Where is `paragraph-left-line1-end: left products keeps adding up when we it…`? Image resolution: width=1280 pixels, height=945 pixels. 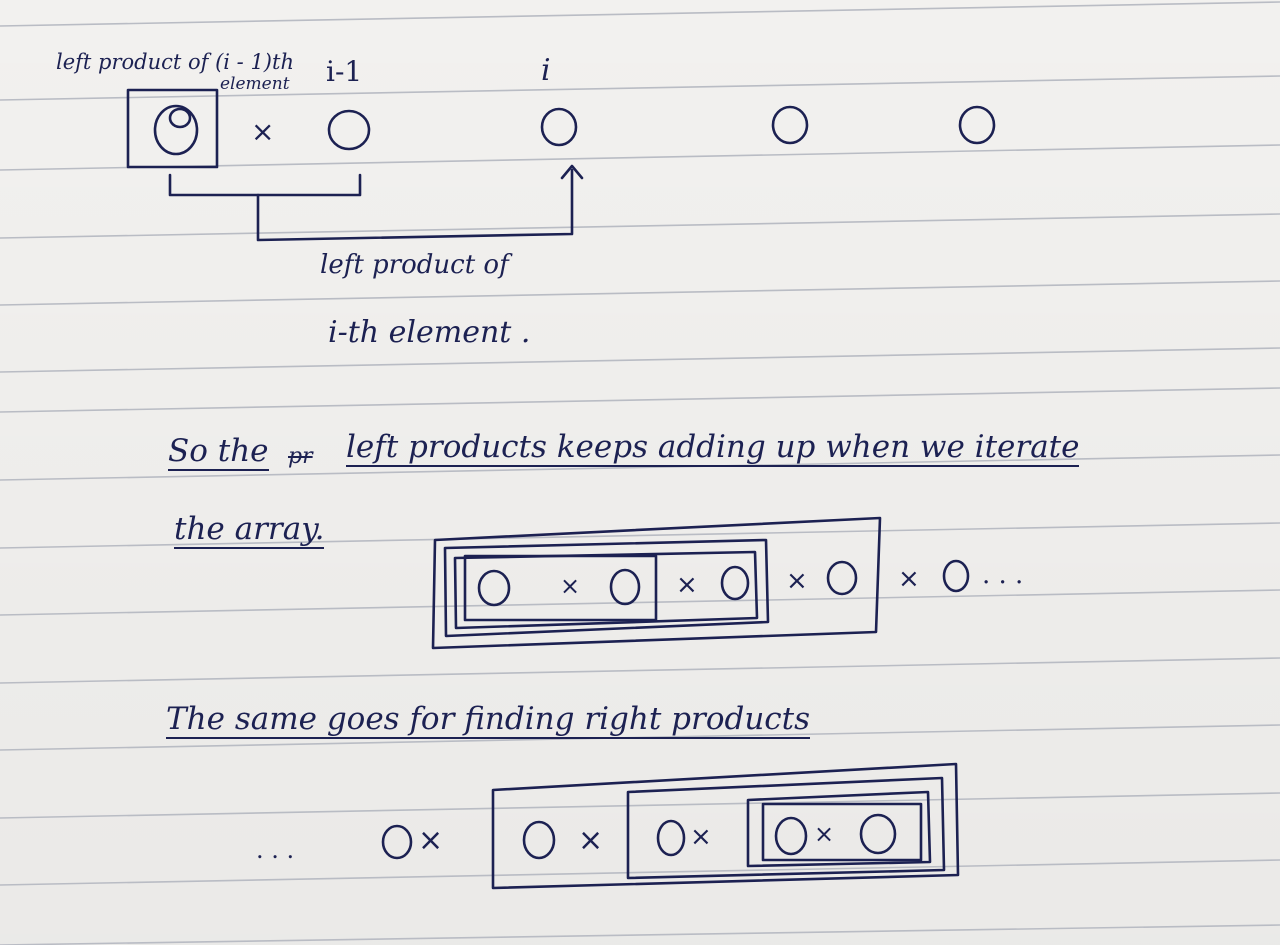 paragraph-left-line1-end: left products keeps adding up when we it… is located at coordinates (713, 448).